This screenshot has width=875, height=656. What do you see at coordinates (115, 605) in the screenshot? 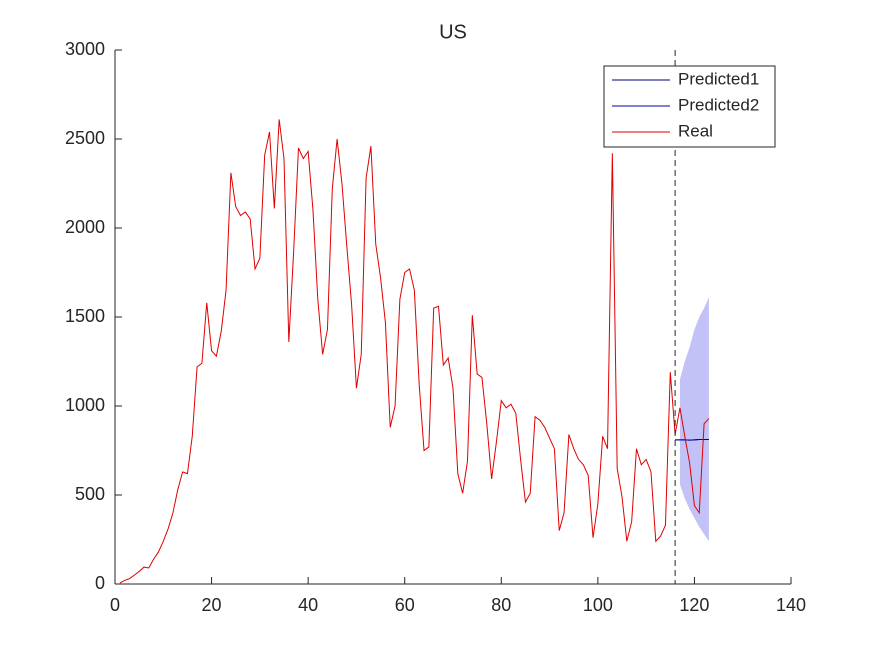
I see `x-tick-label: 0` at bounding box center [115, 605].